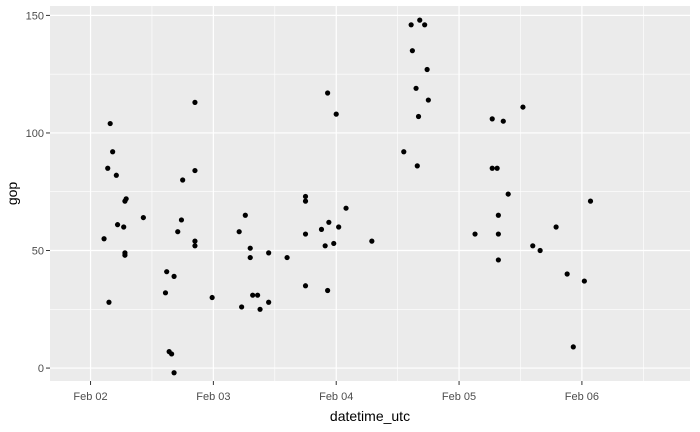 The image size is (700, 432). I want to click on x-axis: Feb 02 Feb 03 Feb 04 Feb 05 Feb 06, so click(336, 392).